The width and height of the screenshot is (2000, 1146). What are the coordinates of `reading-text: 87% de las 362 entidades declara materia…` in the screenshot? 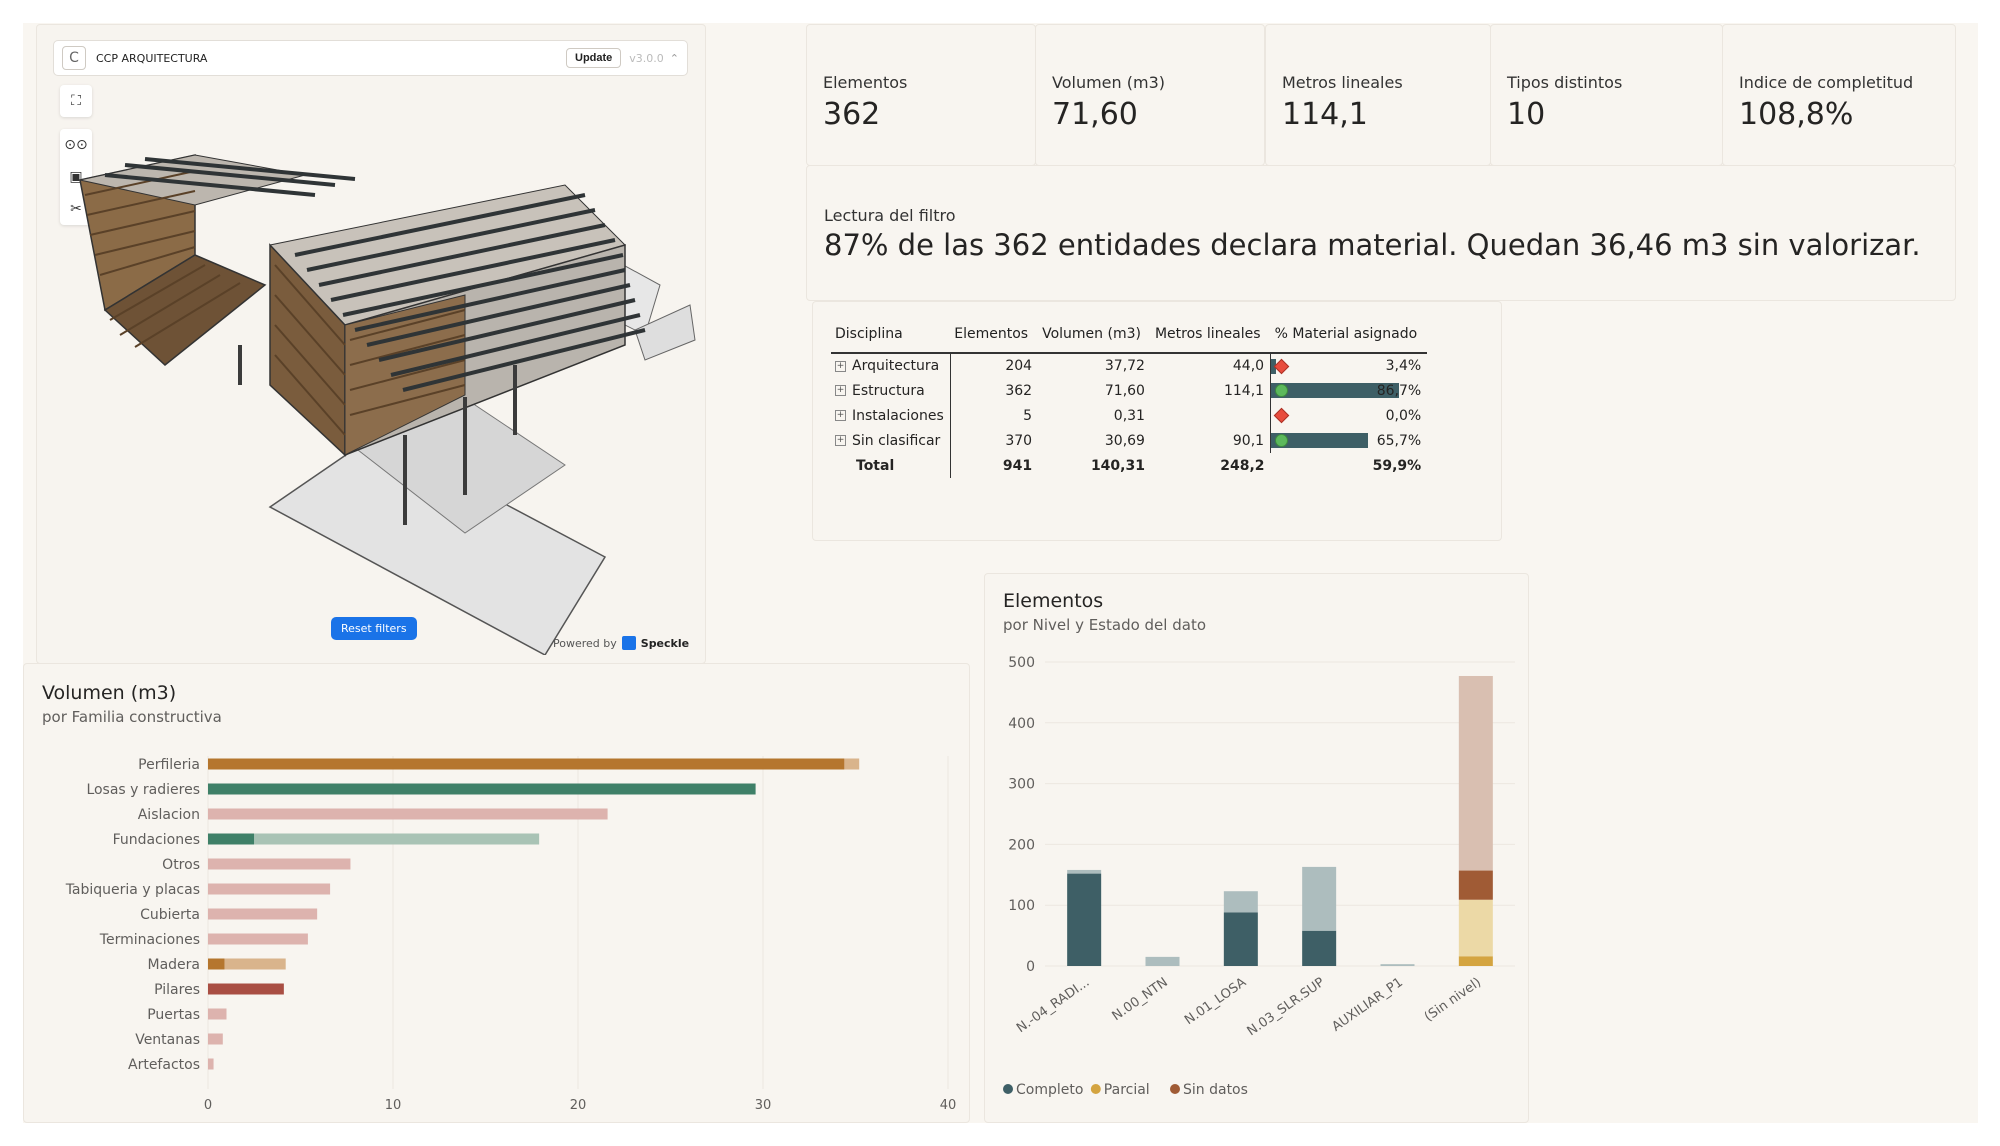 It's located at (1372, 245).